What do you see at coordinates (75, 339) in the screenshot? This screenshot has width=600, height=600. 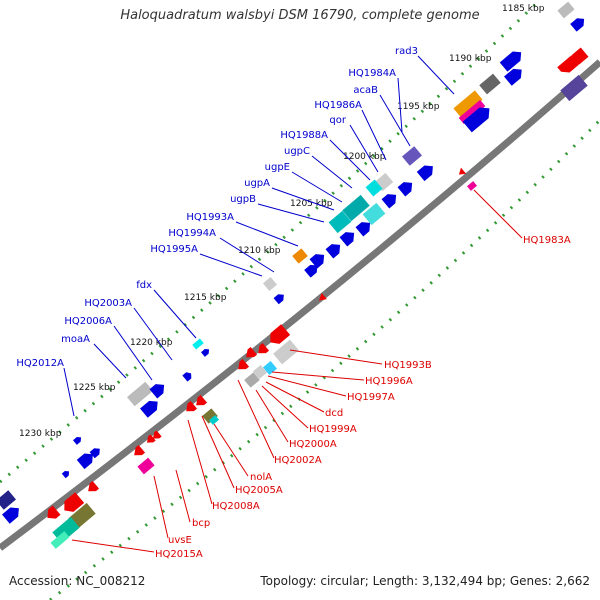 I see `gene-label-moaa: moaA` at bounding box center [75, 339].